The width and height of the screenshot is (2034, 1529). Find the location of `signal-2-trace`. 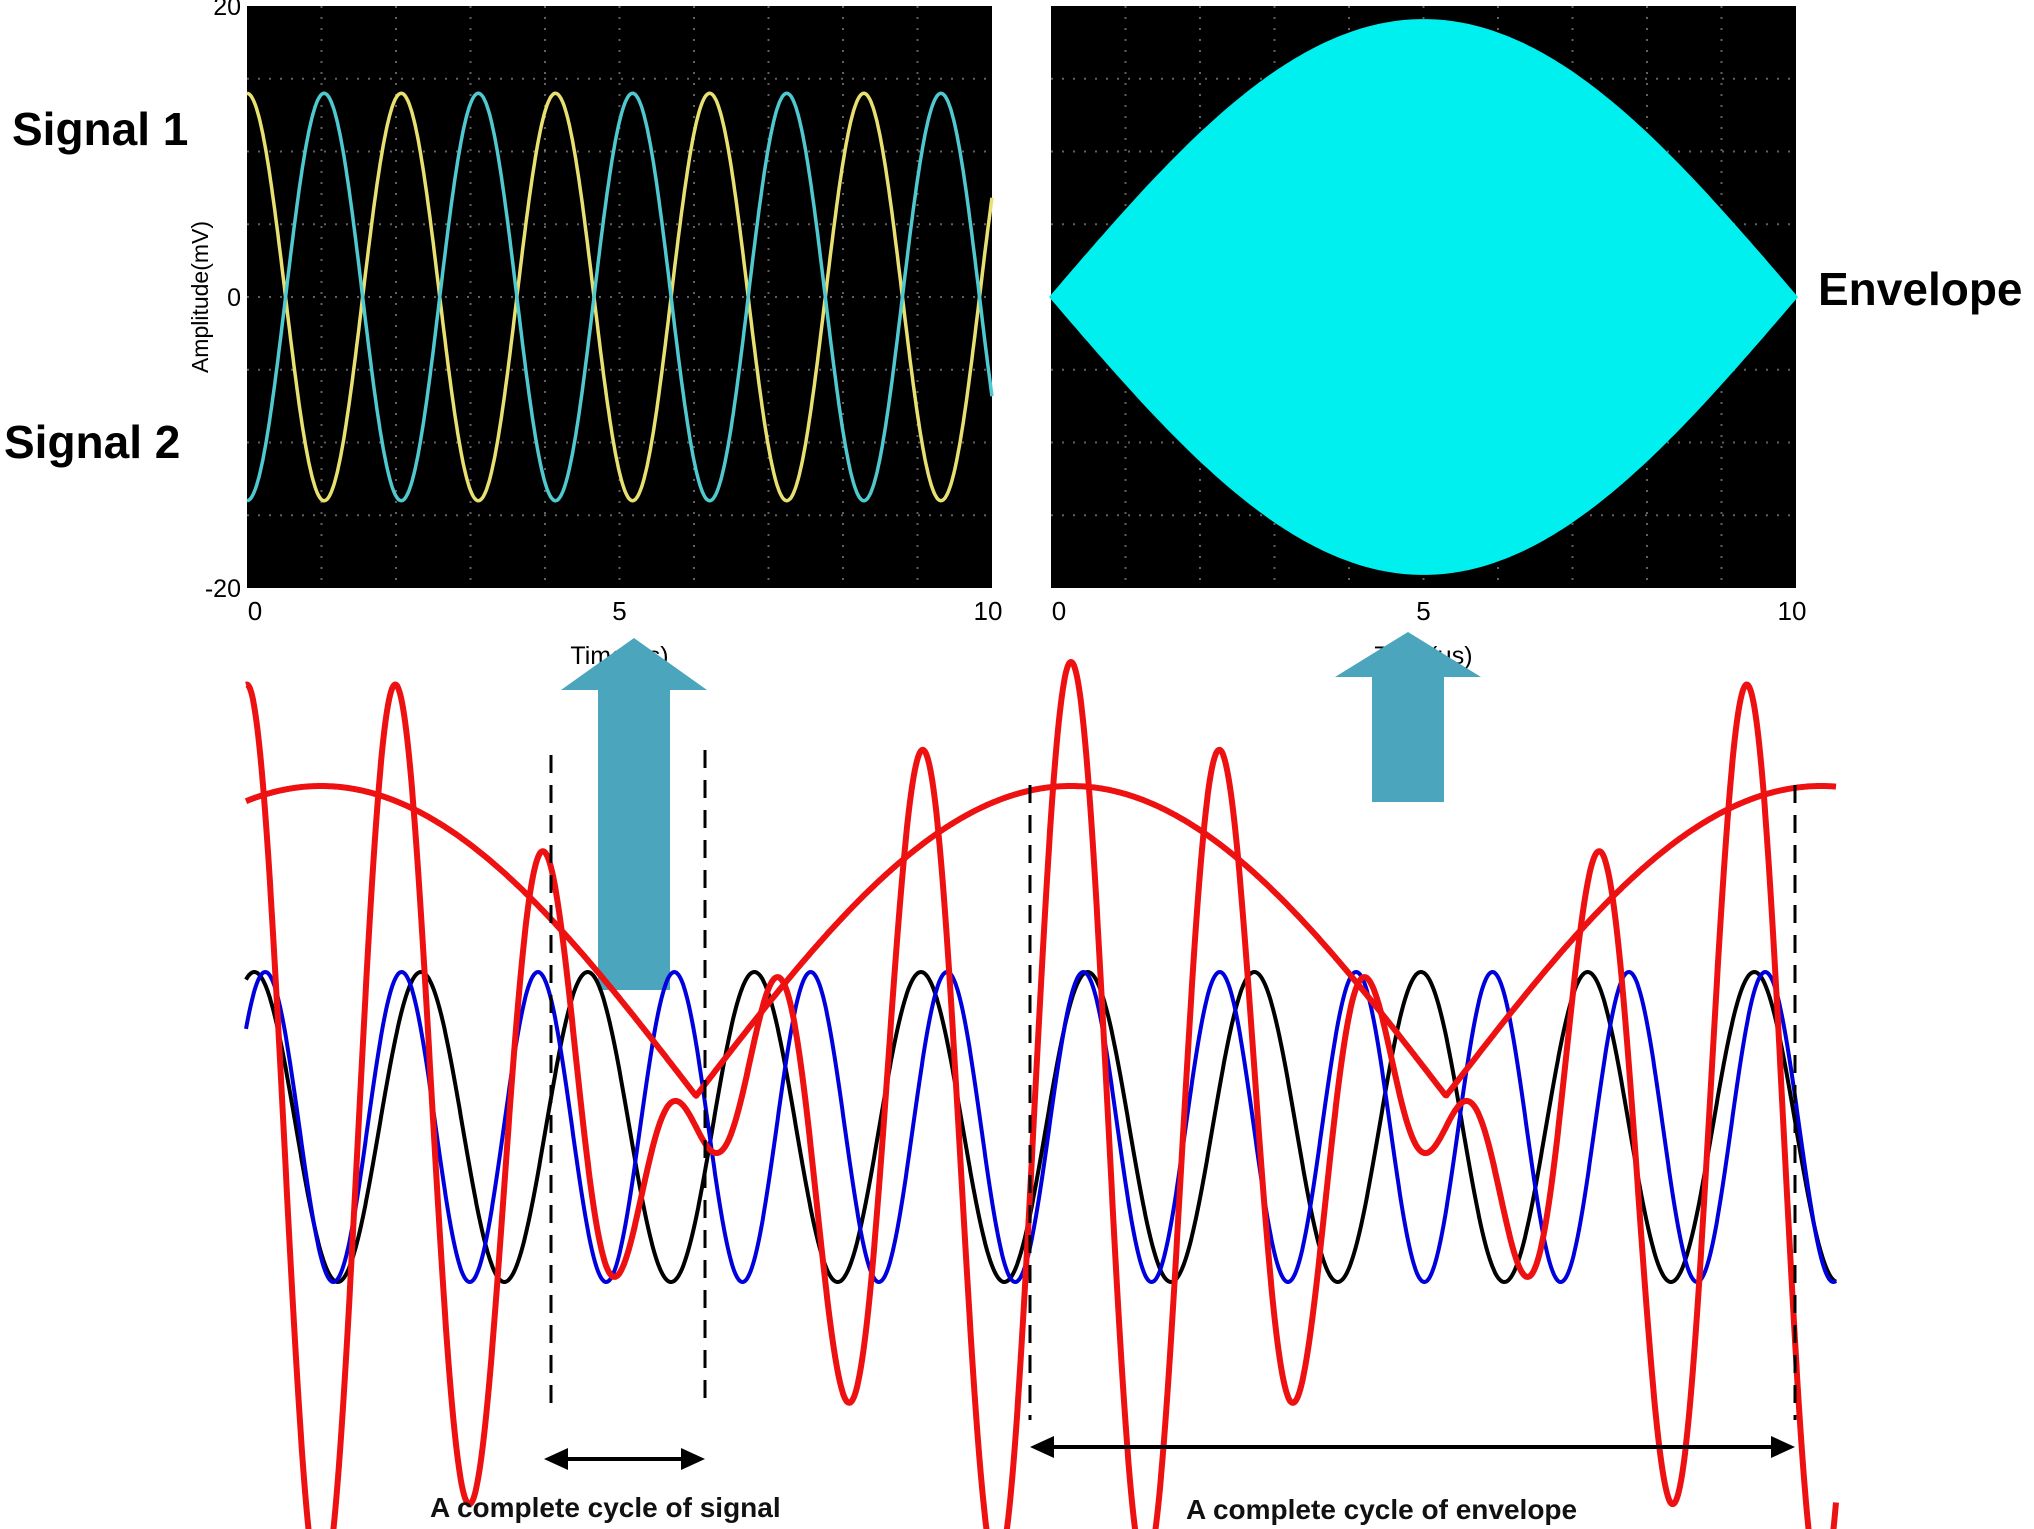

signal-2-trace is located at coordinates (620, 297).